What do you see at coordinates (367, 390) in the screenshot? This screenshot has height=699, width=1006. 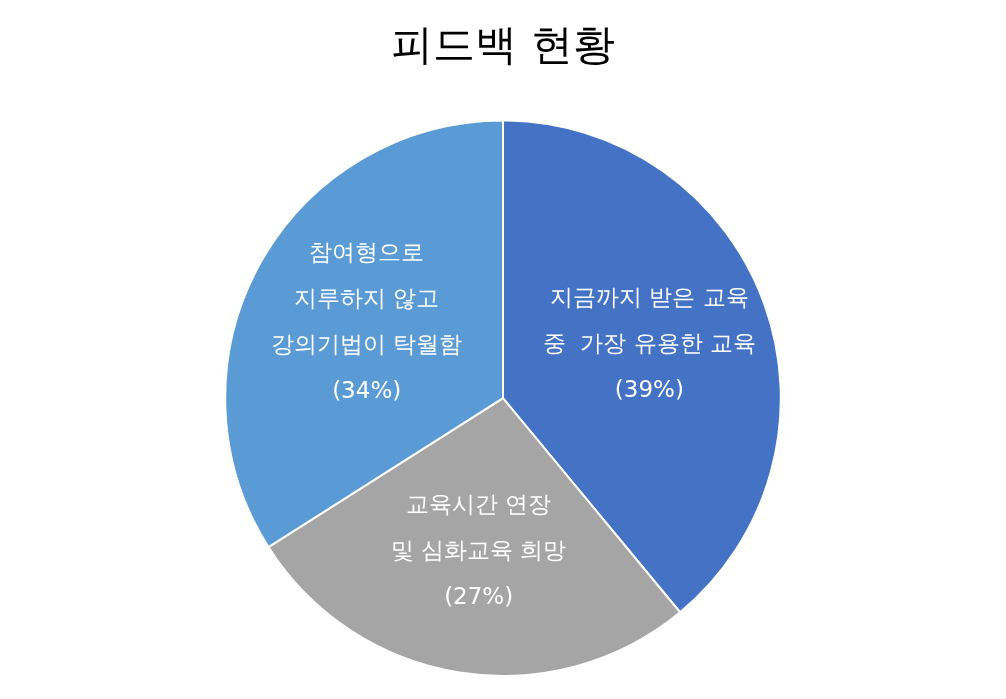 I see `data-label: (34%)` at bounding box center [367, 390].